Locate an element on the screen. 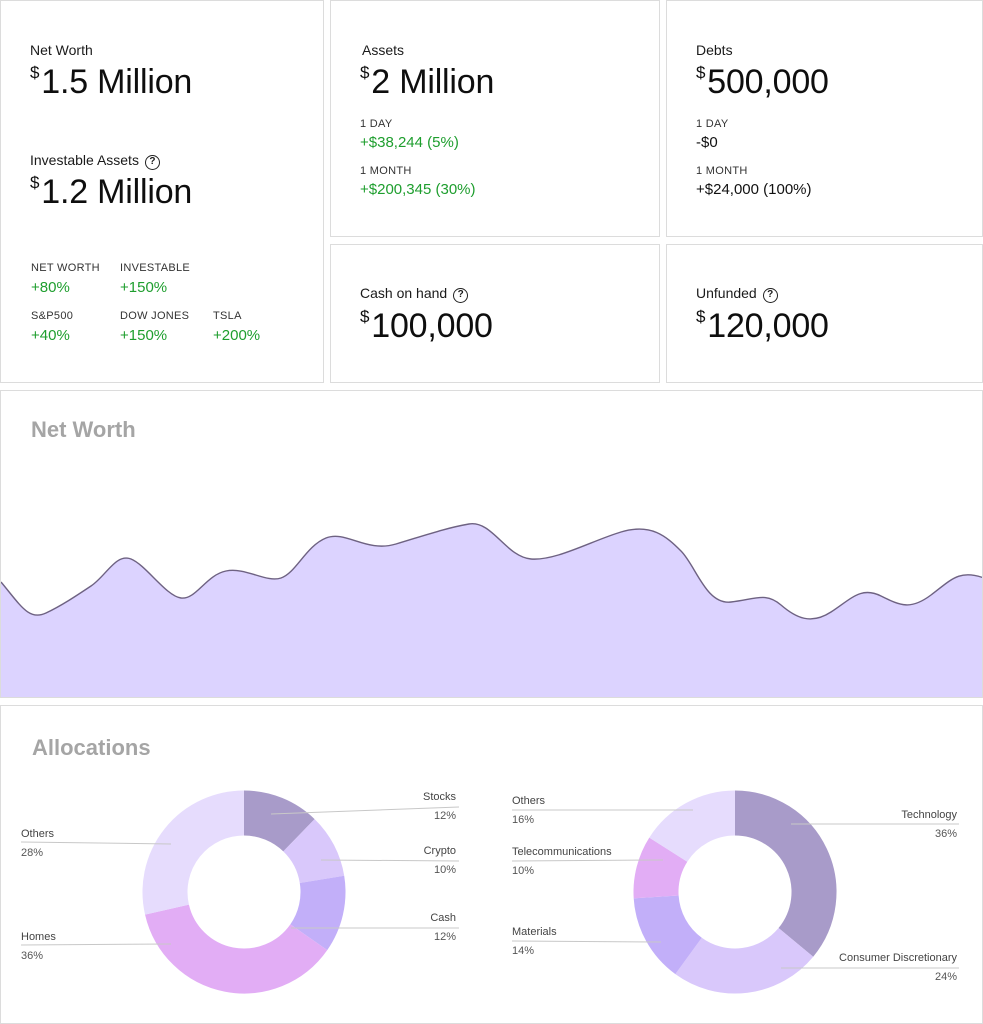  debts-value: $500,000 is located at coordinates (762, 82).